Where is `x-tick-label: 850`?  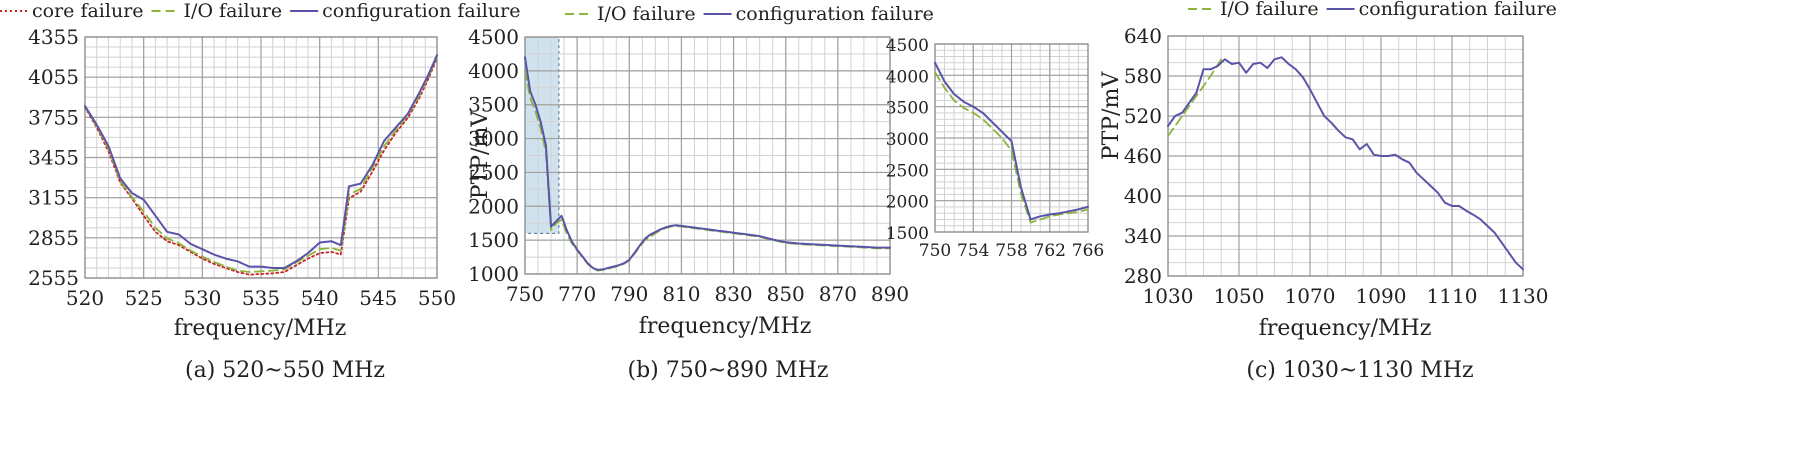 x-tick-label: 850 is located at coordinates (786, 294).